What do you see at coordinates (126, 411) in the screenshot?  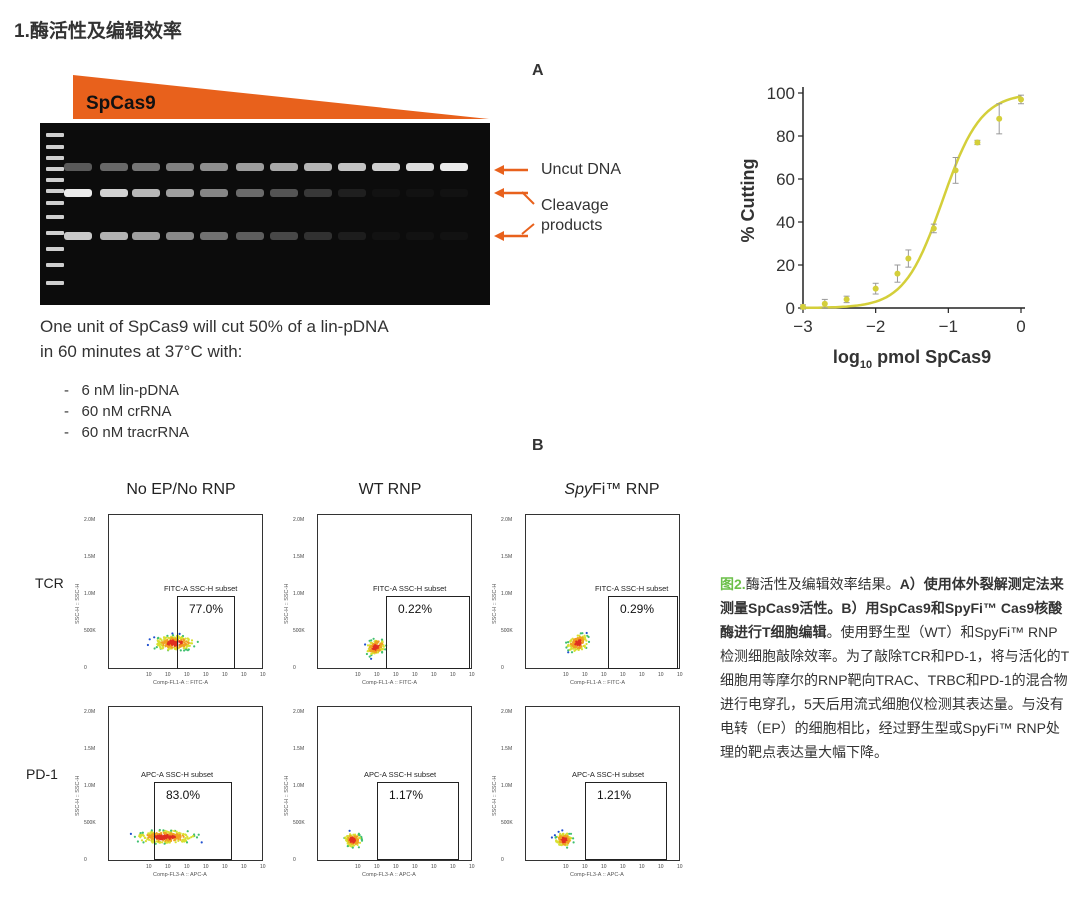 I see `condition-item: 60 nM crRNA` at bounding box center [126, 411].